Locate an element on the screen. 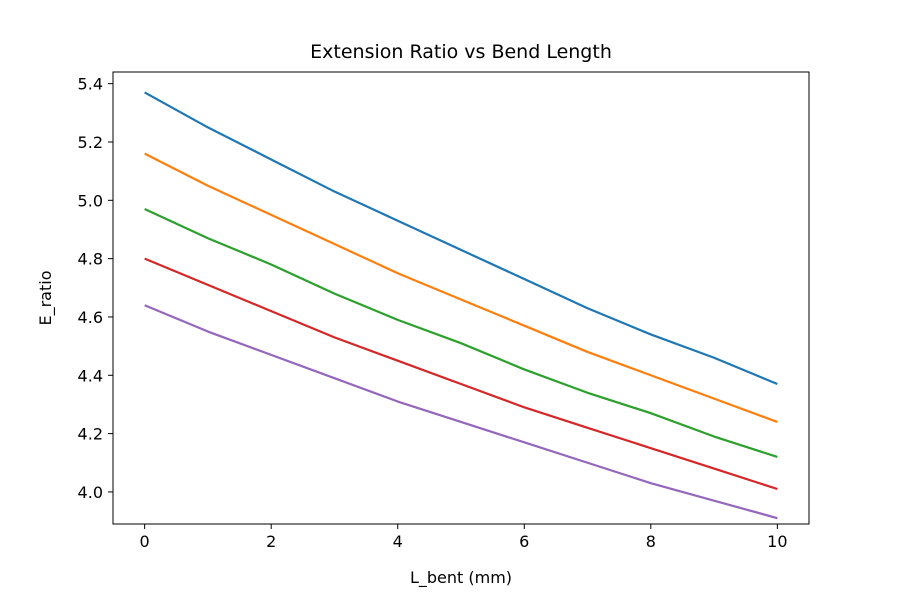 The height and width of the screenshot is (600, 900). x-tick-label: 10 is located at coordinates (777, 541).